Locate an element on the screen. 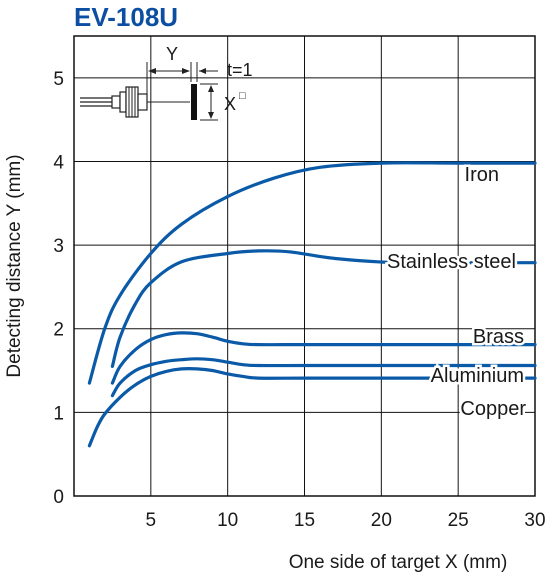 This screenshot has height=576, width=549. x-tick-label-2: 10 is located at coordinates (227, 520).